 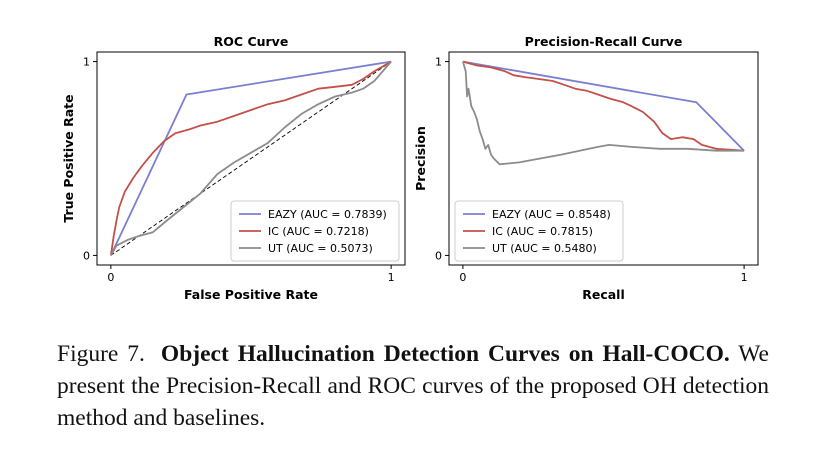 What do you see at coordinates (420, 158) in the screenshot?
I see `pr-ylabel: Precision` at bounding box center [420, 158].